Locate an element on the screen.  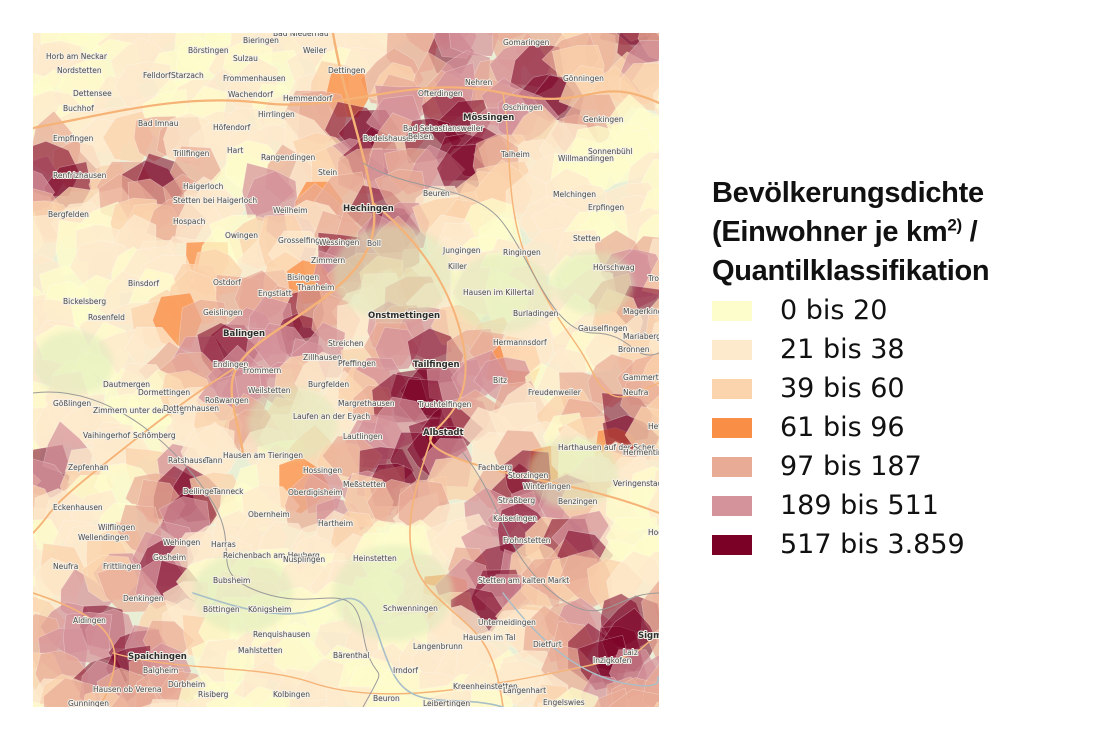
place-label: Hörschwag is located at coordinates (614, 267).